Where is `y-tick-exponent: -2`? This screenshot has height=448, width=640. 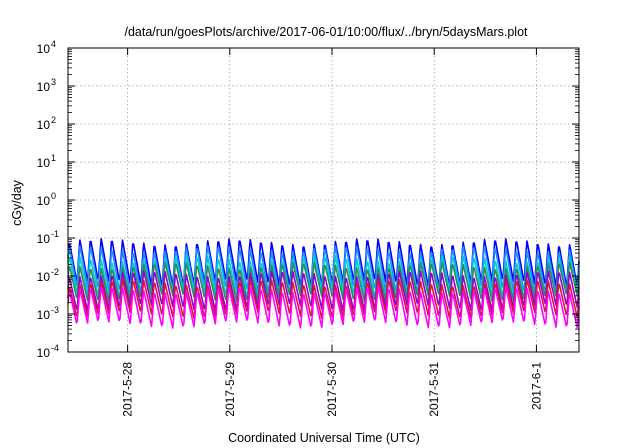 y-tick-exponent: -2 is located at coordinates (55, 272).